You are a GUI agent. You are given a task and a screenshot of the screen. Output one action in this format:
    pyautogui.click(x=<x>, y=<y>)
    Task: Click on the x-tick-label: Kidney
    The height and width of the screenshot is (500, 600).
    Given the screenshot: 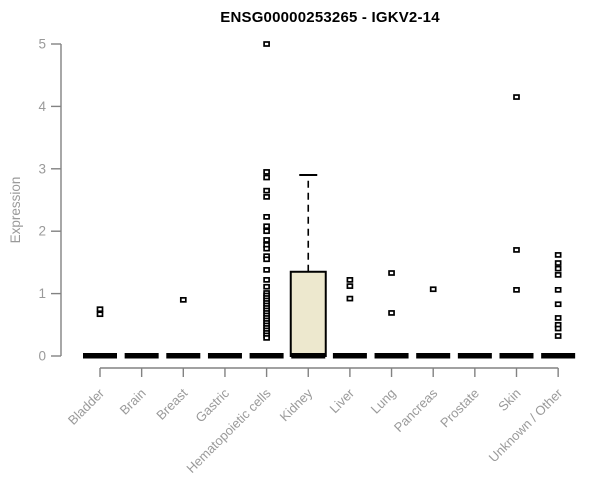 What is the action you would take?
    pyautogui.click(x=296, y=404)
    